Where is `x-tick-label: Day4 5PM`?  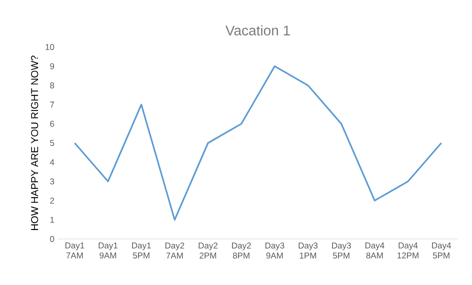
x-tick-label: Day4 5PM is located at coordinates (442, 250).